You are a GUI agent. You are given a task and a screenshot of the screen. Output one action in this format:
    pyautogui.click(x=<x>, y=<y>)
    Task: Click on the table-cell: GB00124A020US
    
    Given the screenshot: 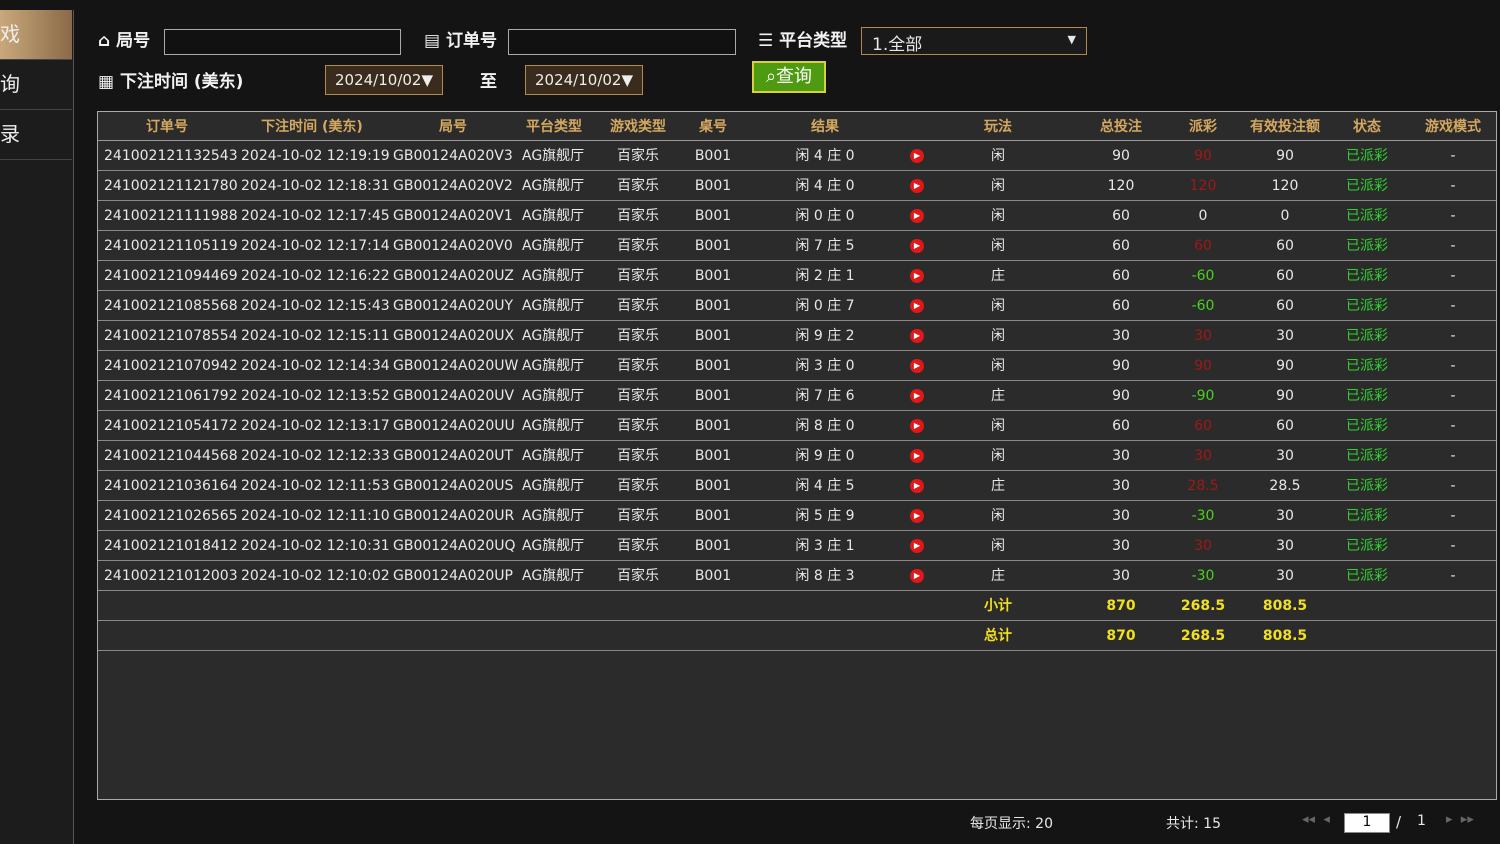 What is the action you would take?
    pyautogui.click(x=453, y=486)
    